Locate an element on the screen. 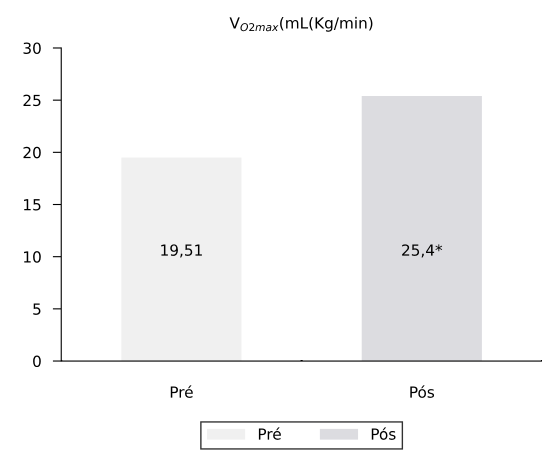  y-tick-label: 20 is located at coordinates (32, 152).